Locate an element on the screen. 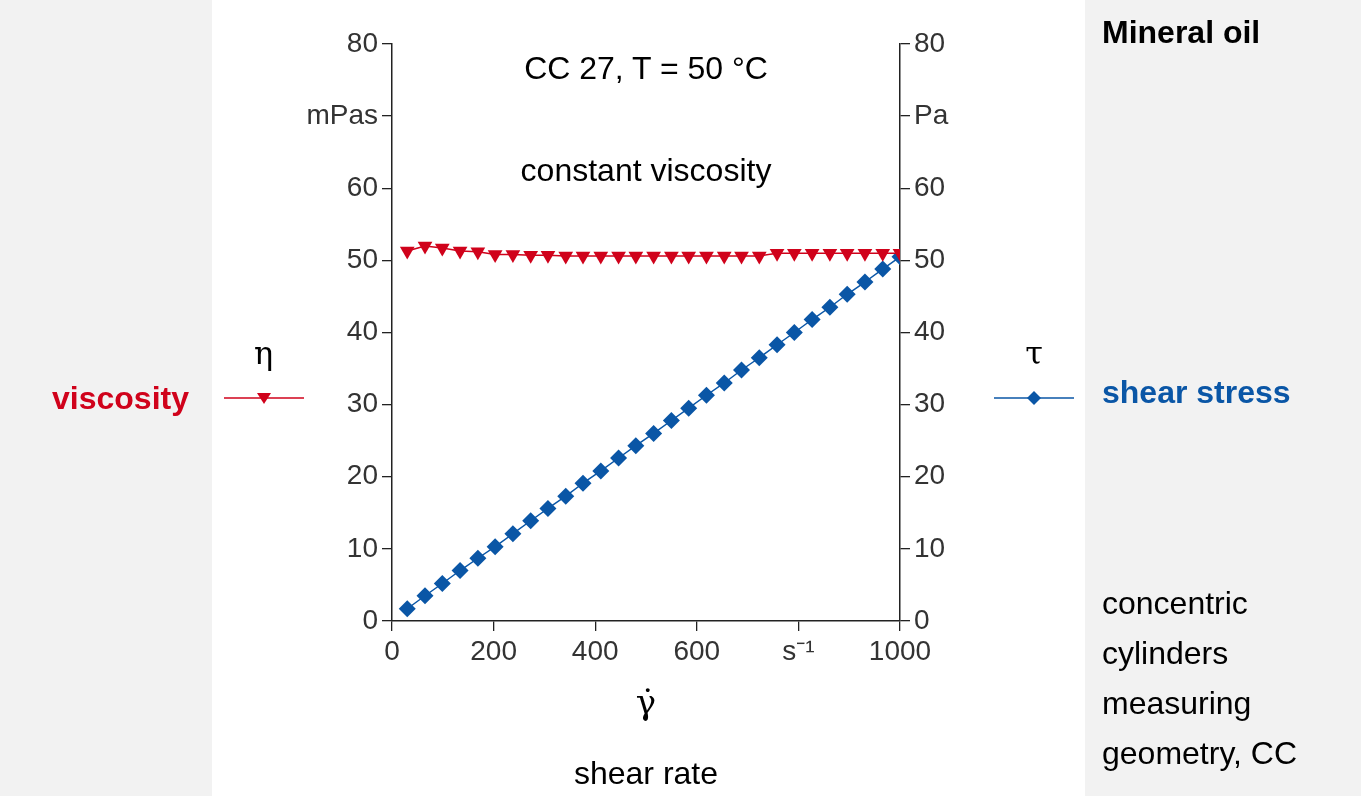  y-tick-label: 50 is located at coordinates (362, 259).